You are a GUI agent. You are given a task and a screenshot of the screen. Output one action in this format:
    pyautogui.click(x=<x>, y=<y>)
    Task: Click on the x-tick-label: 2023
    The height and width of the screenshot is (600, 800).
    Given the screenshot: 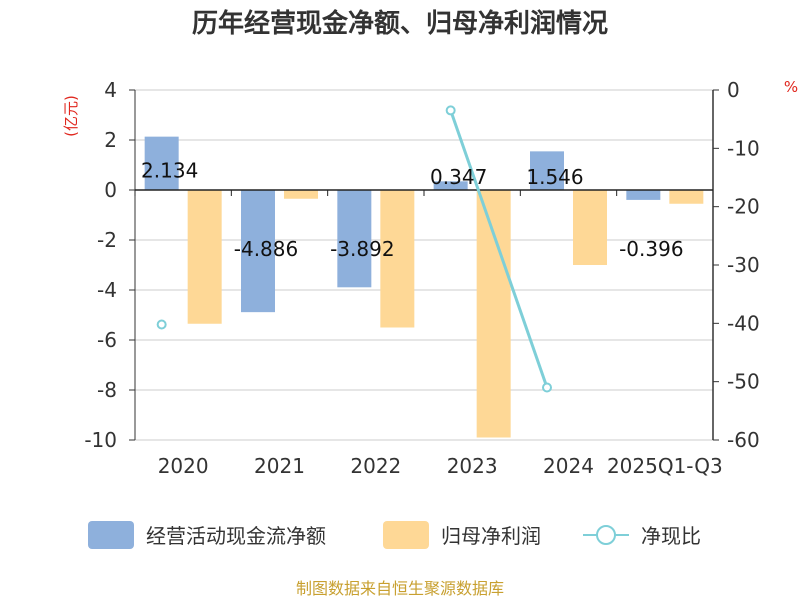 What is the action you would take?
    pyautogui.click(x=472, y=466)
    